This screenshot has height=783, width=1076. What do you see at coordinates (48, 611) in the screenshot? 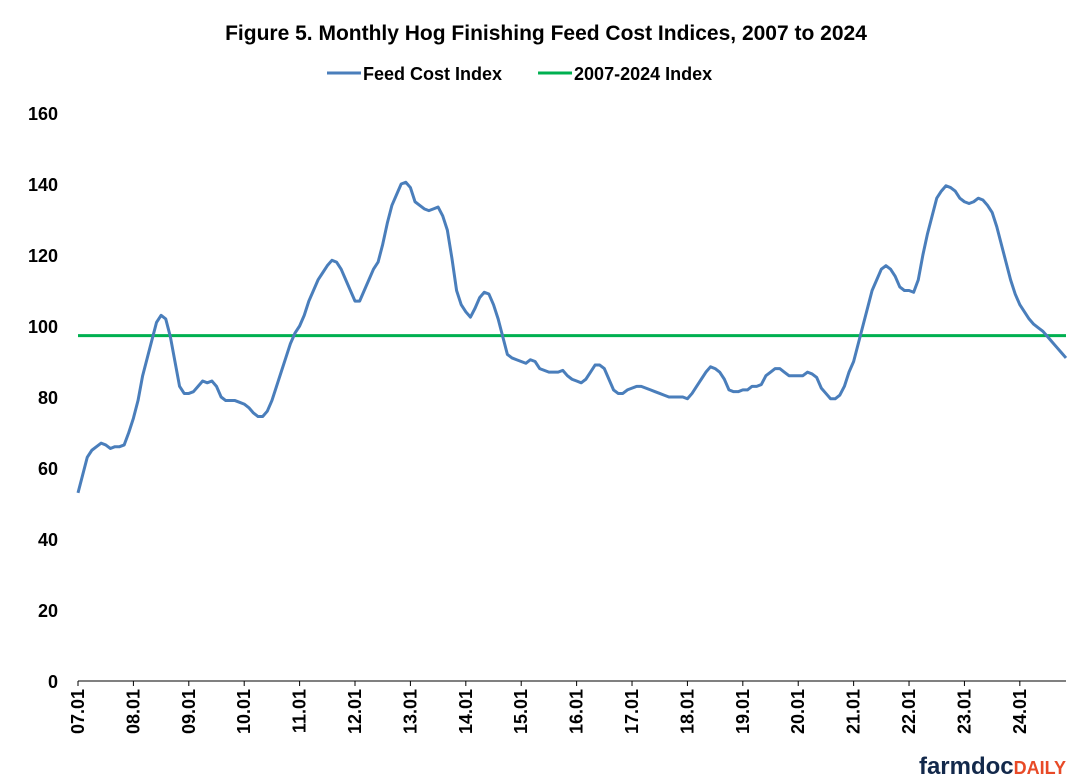
I see `y-tick-label: 20` at bounding box center [48, 611].